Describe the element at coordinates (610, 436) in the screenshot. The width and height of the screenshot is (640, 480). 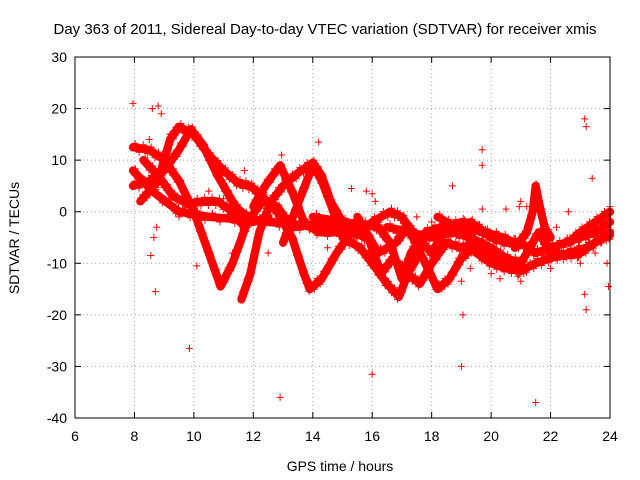
I see `x-tick-label: 24` at that location.